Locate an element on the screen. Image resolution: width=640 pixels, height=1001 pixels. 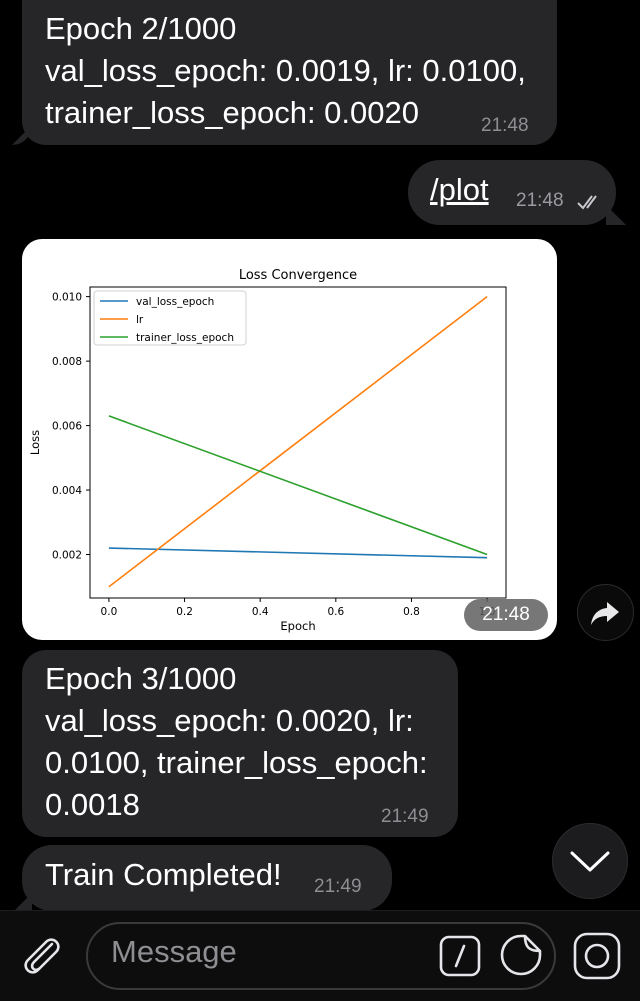
y-tick-label: 0.010 is located at coordinates (67, 298).